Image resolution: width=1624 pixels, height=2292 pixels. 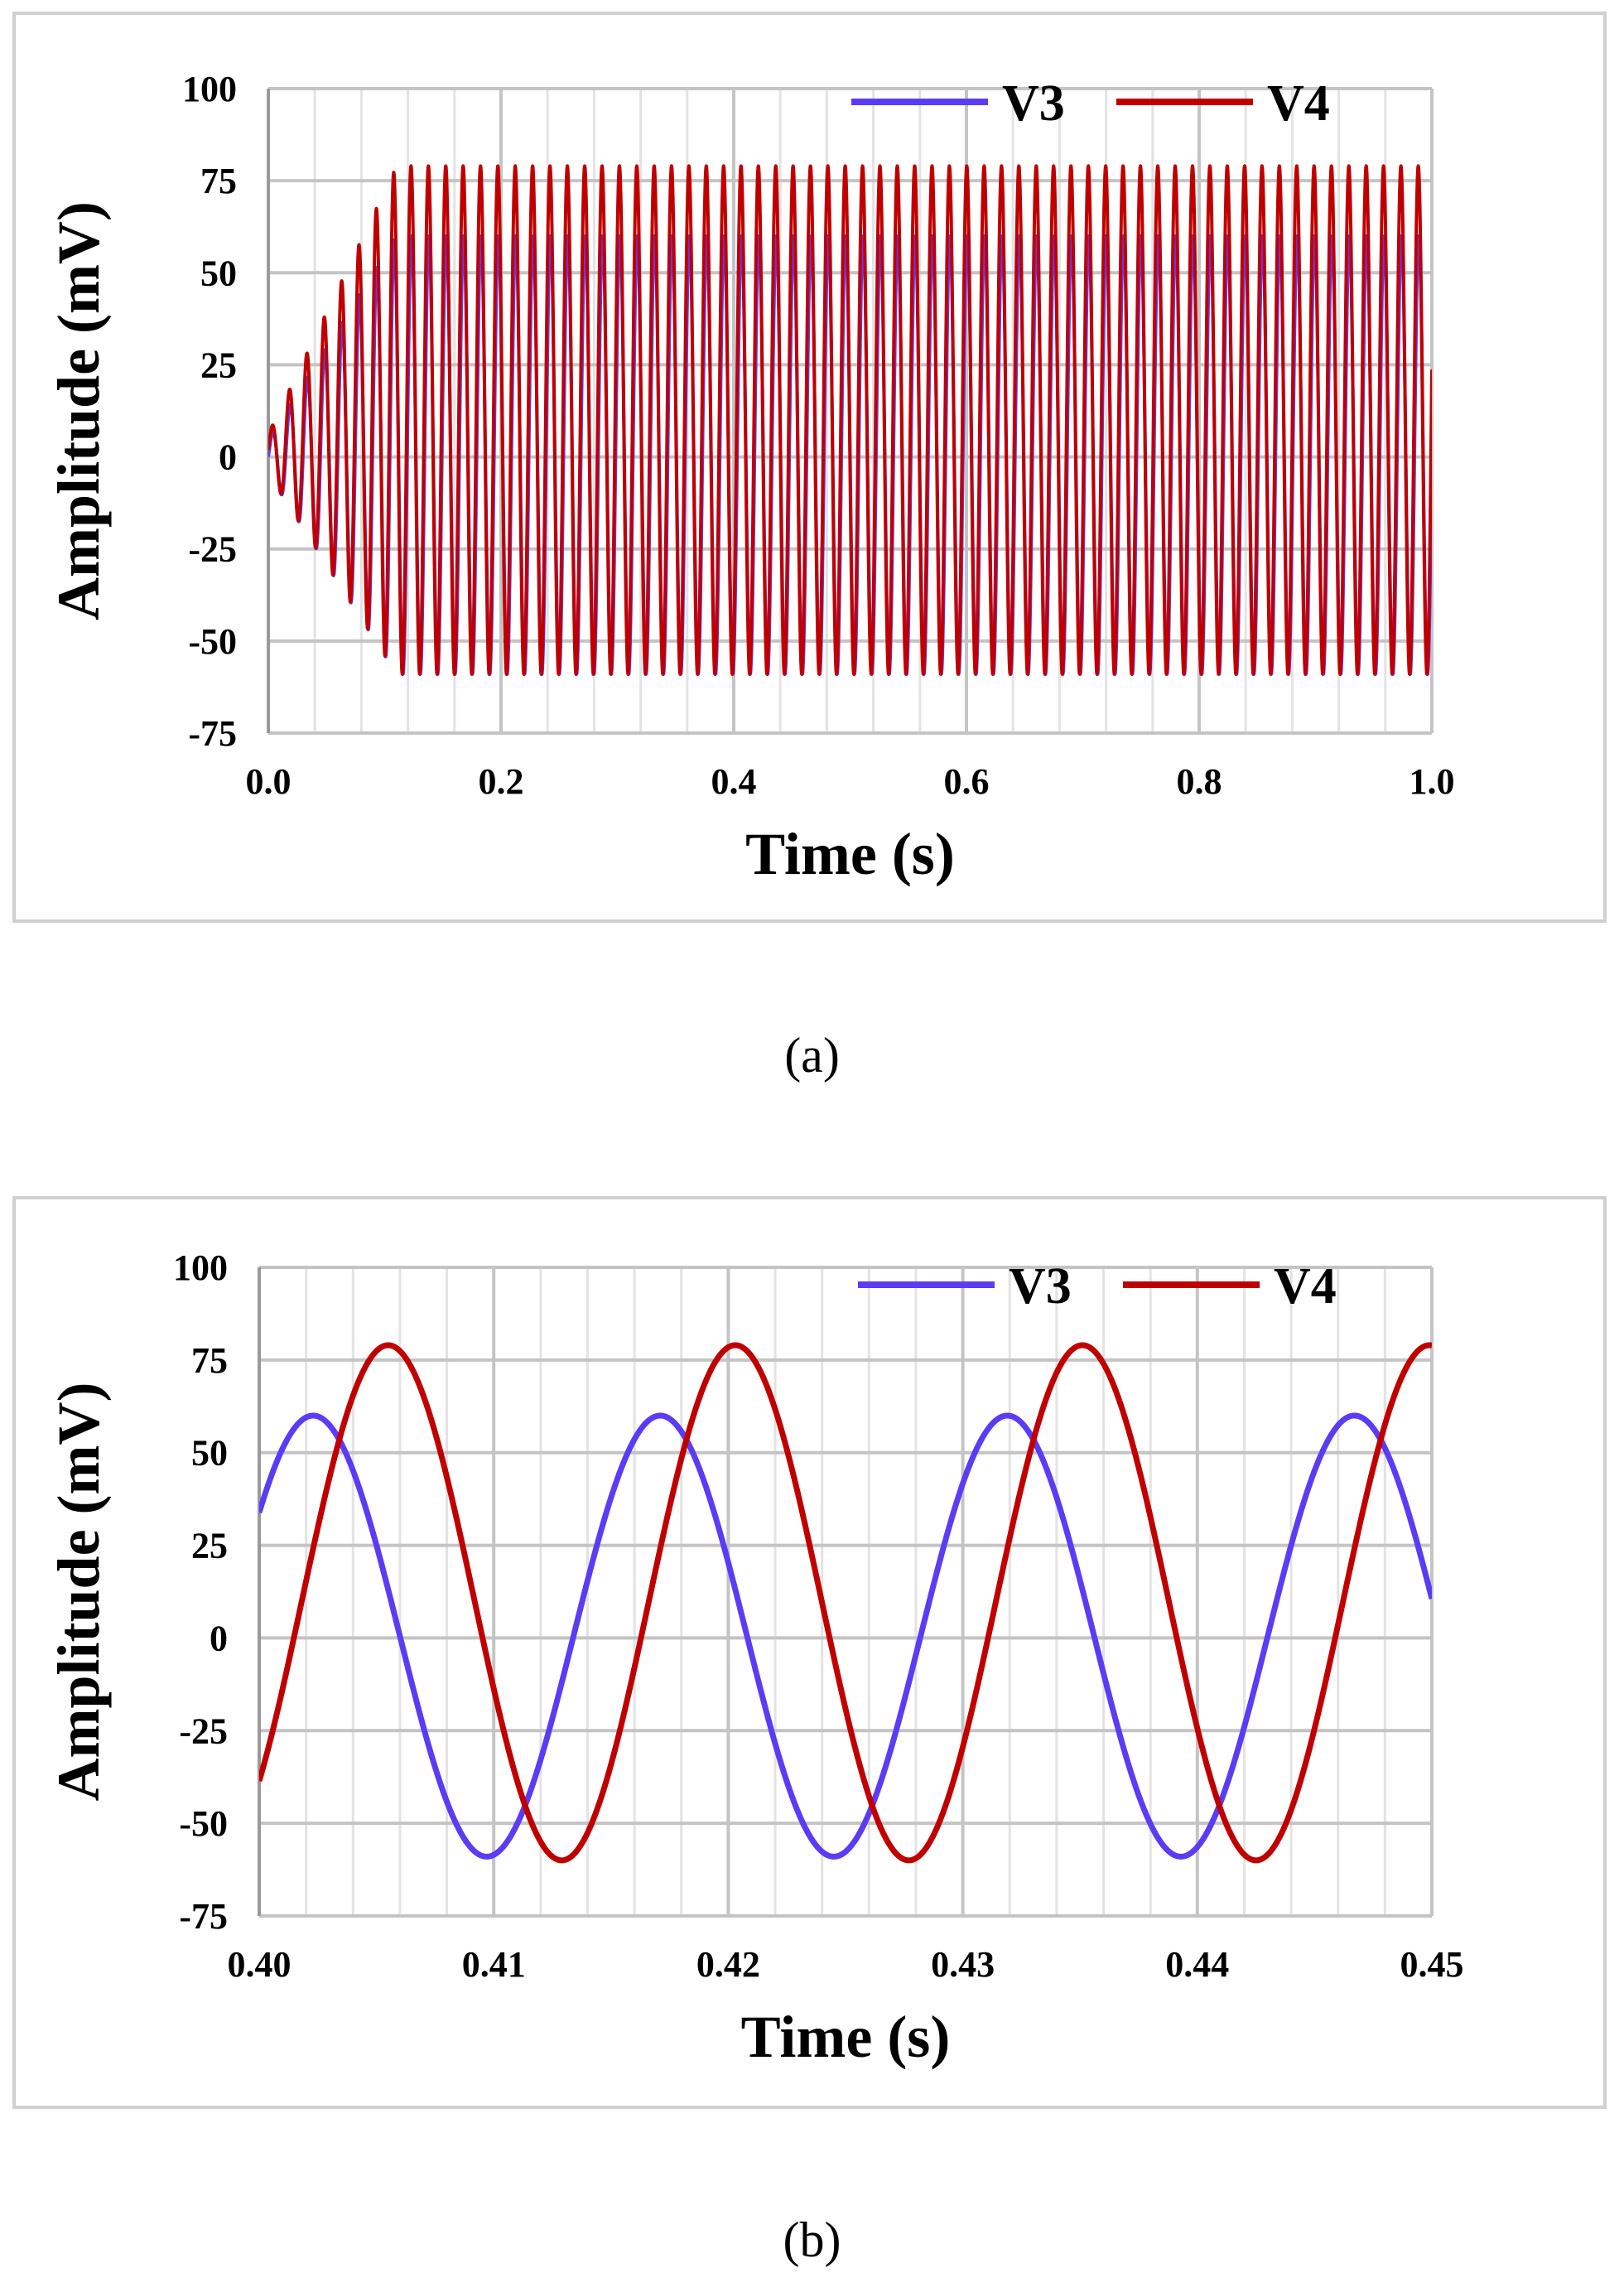 I want to click on series-line-v3, so click(x=845, y=1636).